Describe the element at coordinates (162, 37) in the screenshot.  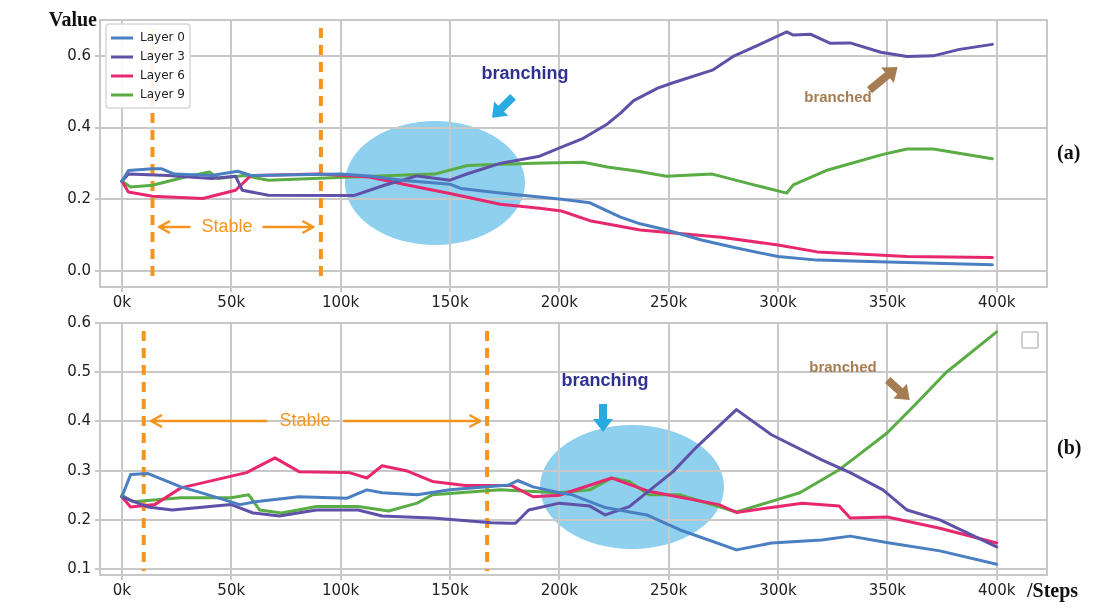
I see `legend-label: Layer 0` at that location.